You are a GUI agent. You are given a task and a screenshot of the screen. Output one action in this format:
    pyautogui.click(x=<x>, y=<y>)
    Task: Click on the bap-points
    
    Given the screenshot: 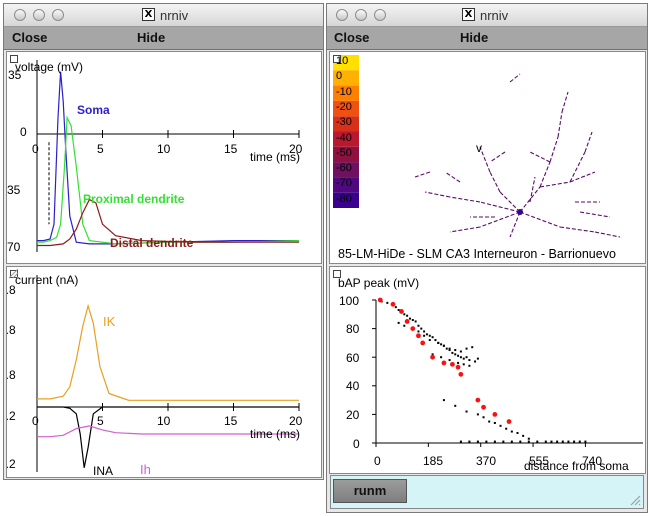 What is the action you would take?
    pyautogui.click(x=482, y=370)
    